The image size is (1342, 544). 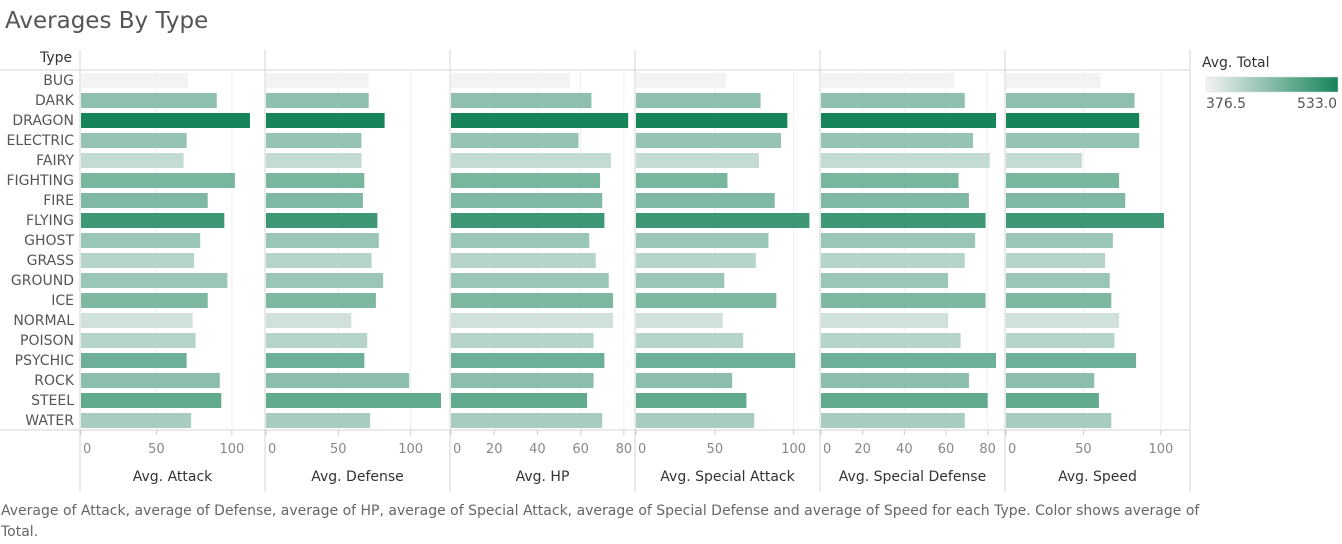 What do you see at coordinates (56, 58) in the screenshot?
I see `row-header-type: Type` at bounding box center [56, 58].